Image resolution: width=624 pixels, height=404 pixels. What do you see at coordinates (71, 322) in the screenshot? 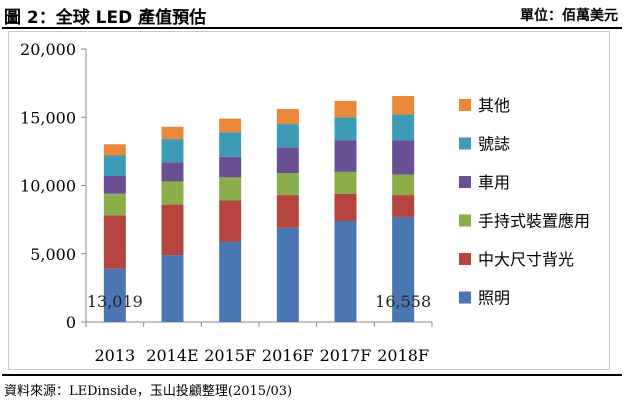
I see `y-tick-label: 0` at bounding box center [71, 322].